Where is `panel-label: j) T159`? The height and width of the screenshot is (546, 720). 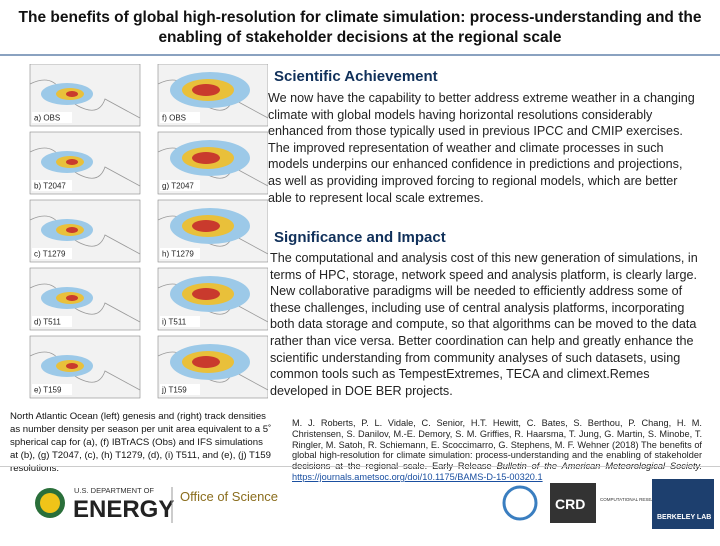 panel-label: j) T159 is located at coordinates (174, 390).